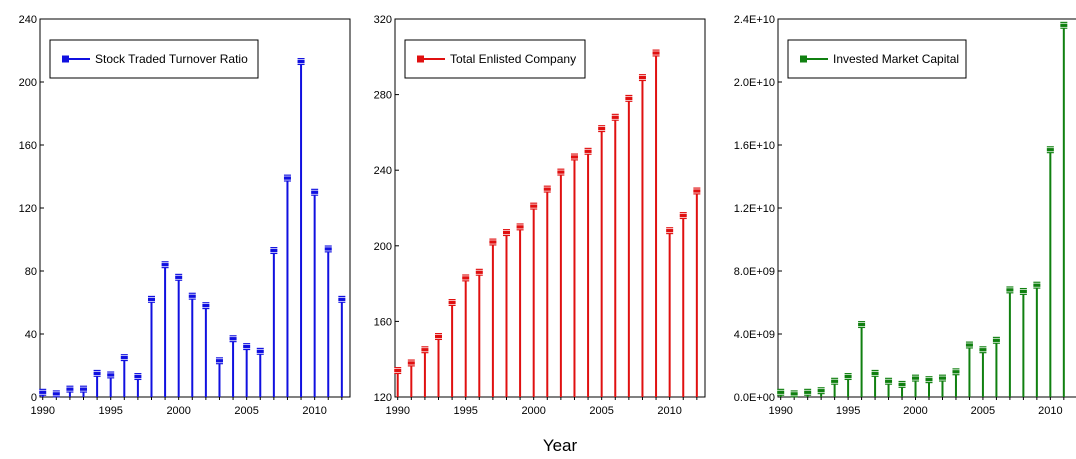 Image resolution: width=1076 pixels, height=459 pixels. What do you see at coordinates (560, 445) in the screenshot?
I see `shared-x-axis-label: Year` at bounding box center [560, 445].